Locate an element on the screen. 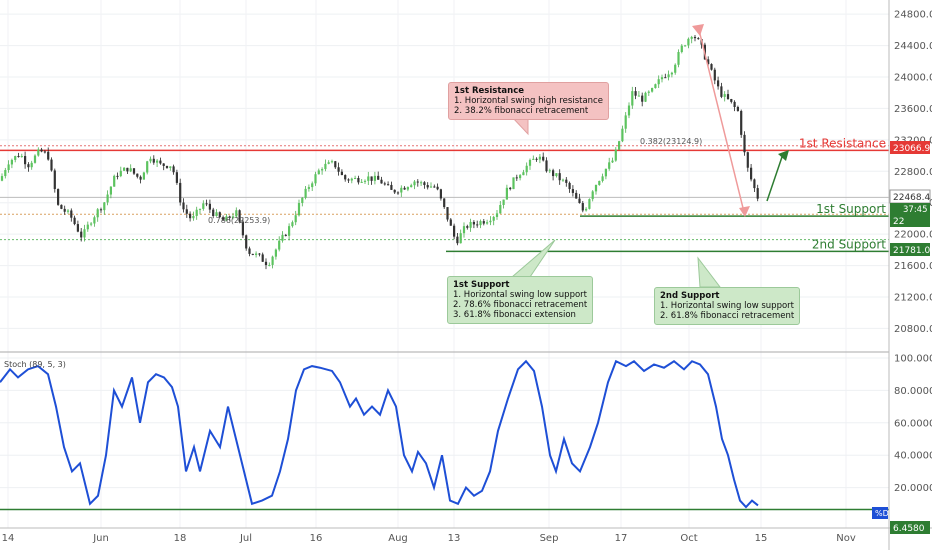  fib-label-786: 0.786(22253.9) is located at coordinates (239, 220).